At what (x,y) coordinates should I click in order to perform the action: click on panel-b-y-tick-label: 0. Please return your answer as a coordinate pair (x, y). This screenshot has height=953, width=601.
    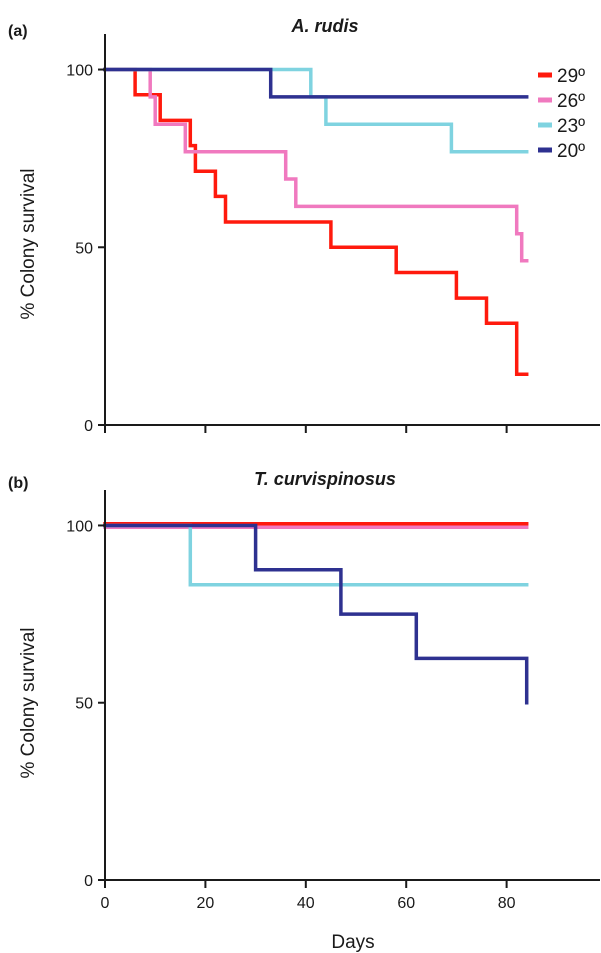
    Looking at the image, I should click on (88, 881).